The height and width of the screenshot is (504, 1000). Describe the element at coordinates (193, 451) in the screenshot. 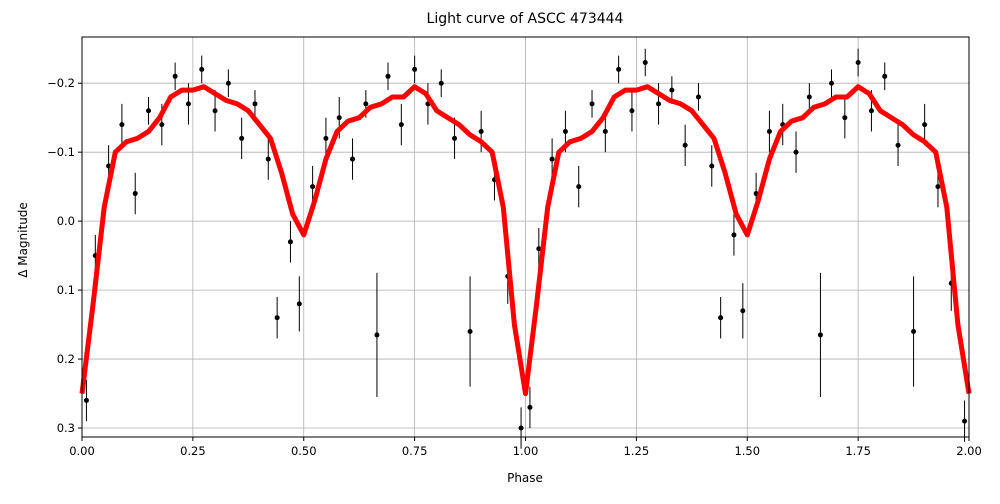

I see `x-tick-label: 0.25` at that location.